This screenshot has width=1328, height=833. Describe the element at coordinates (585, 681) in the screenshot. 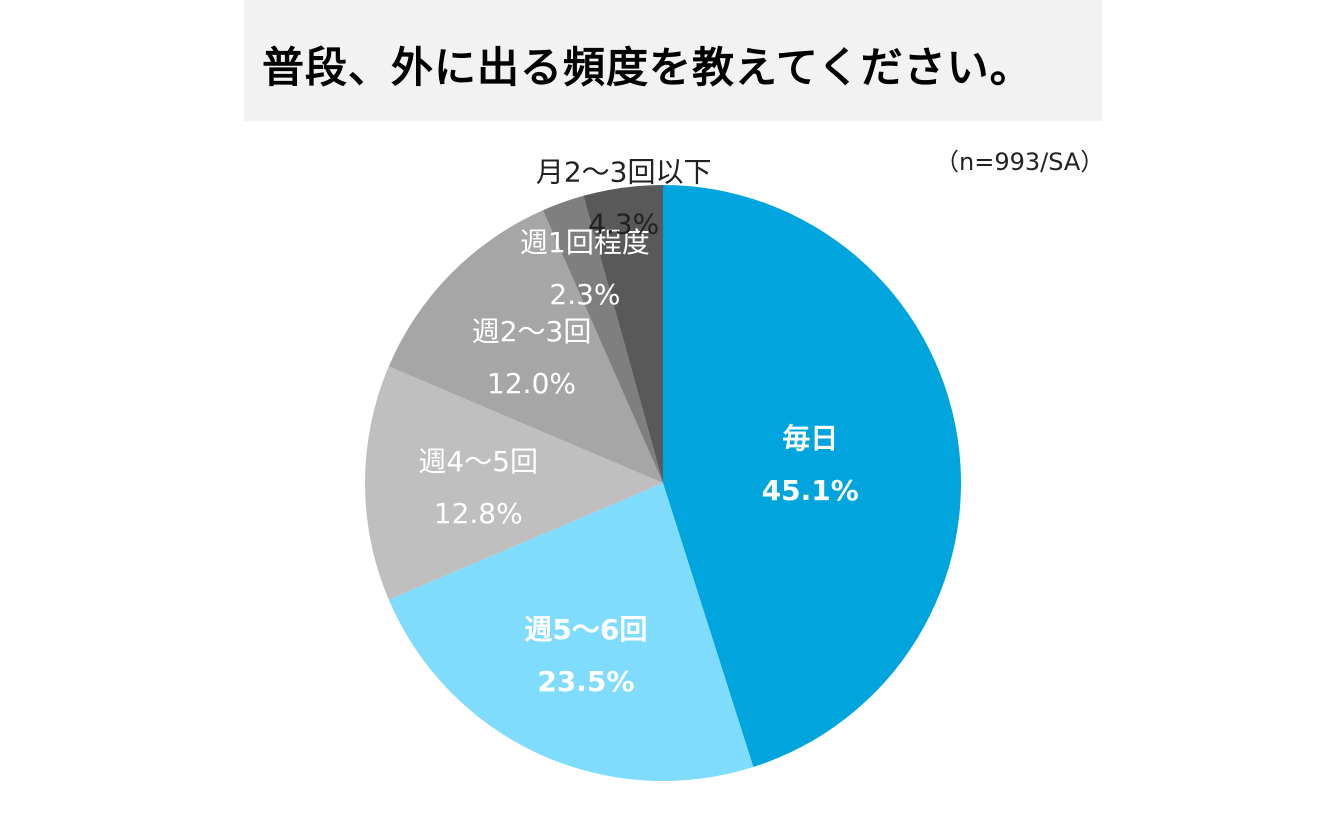

I see `slice-value-1: 23.5%` at that location.